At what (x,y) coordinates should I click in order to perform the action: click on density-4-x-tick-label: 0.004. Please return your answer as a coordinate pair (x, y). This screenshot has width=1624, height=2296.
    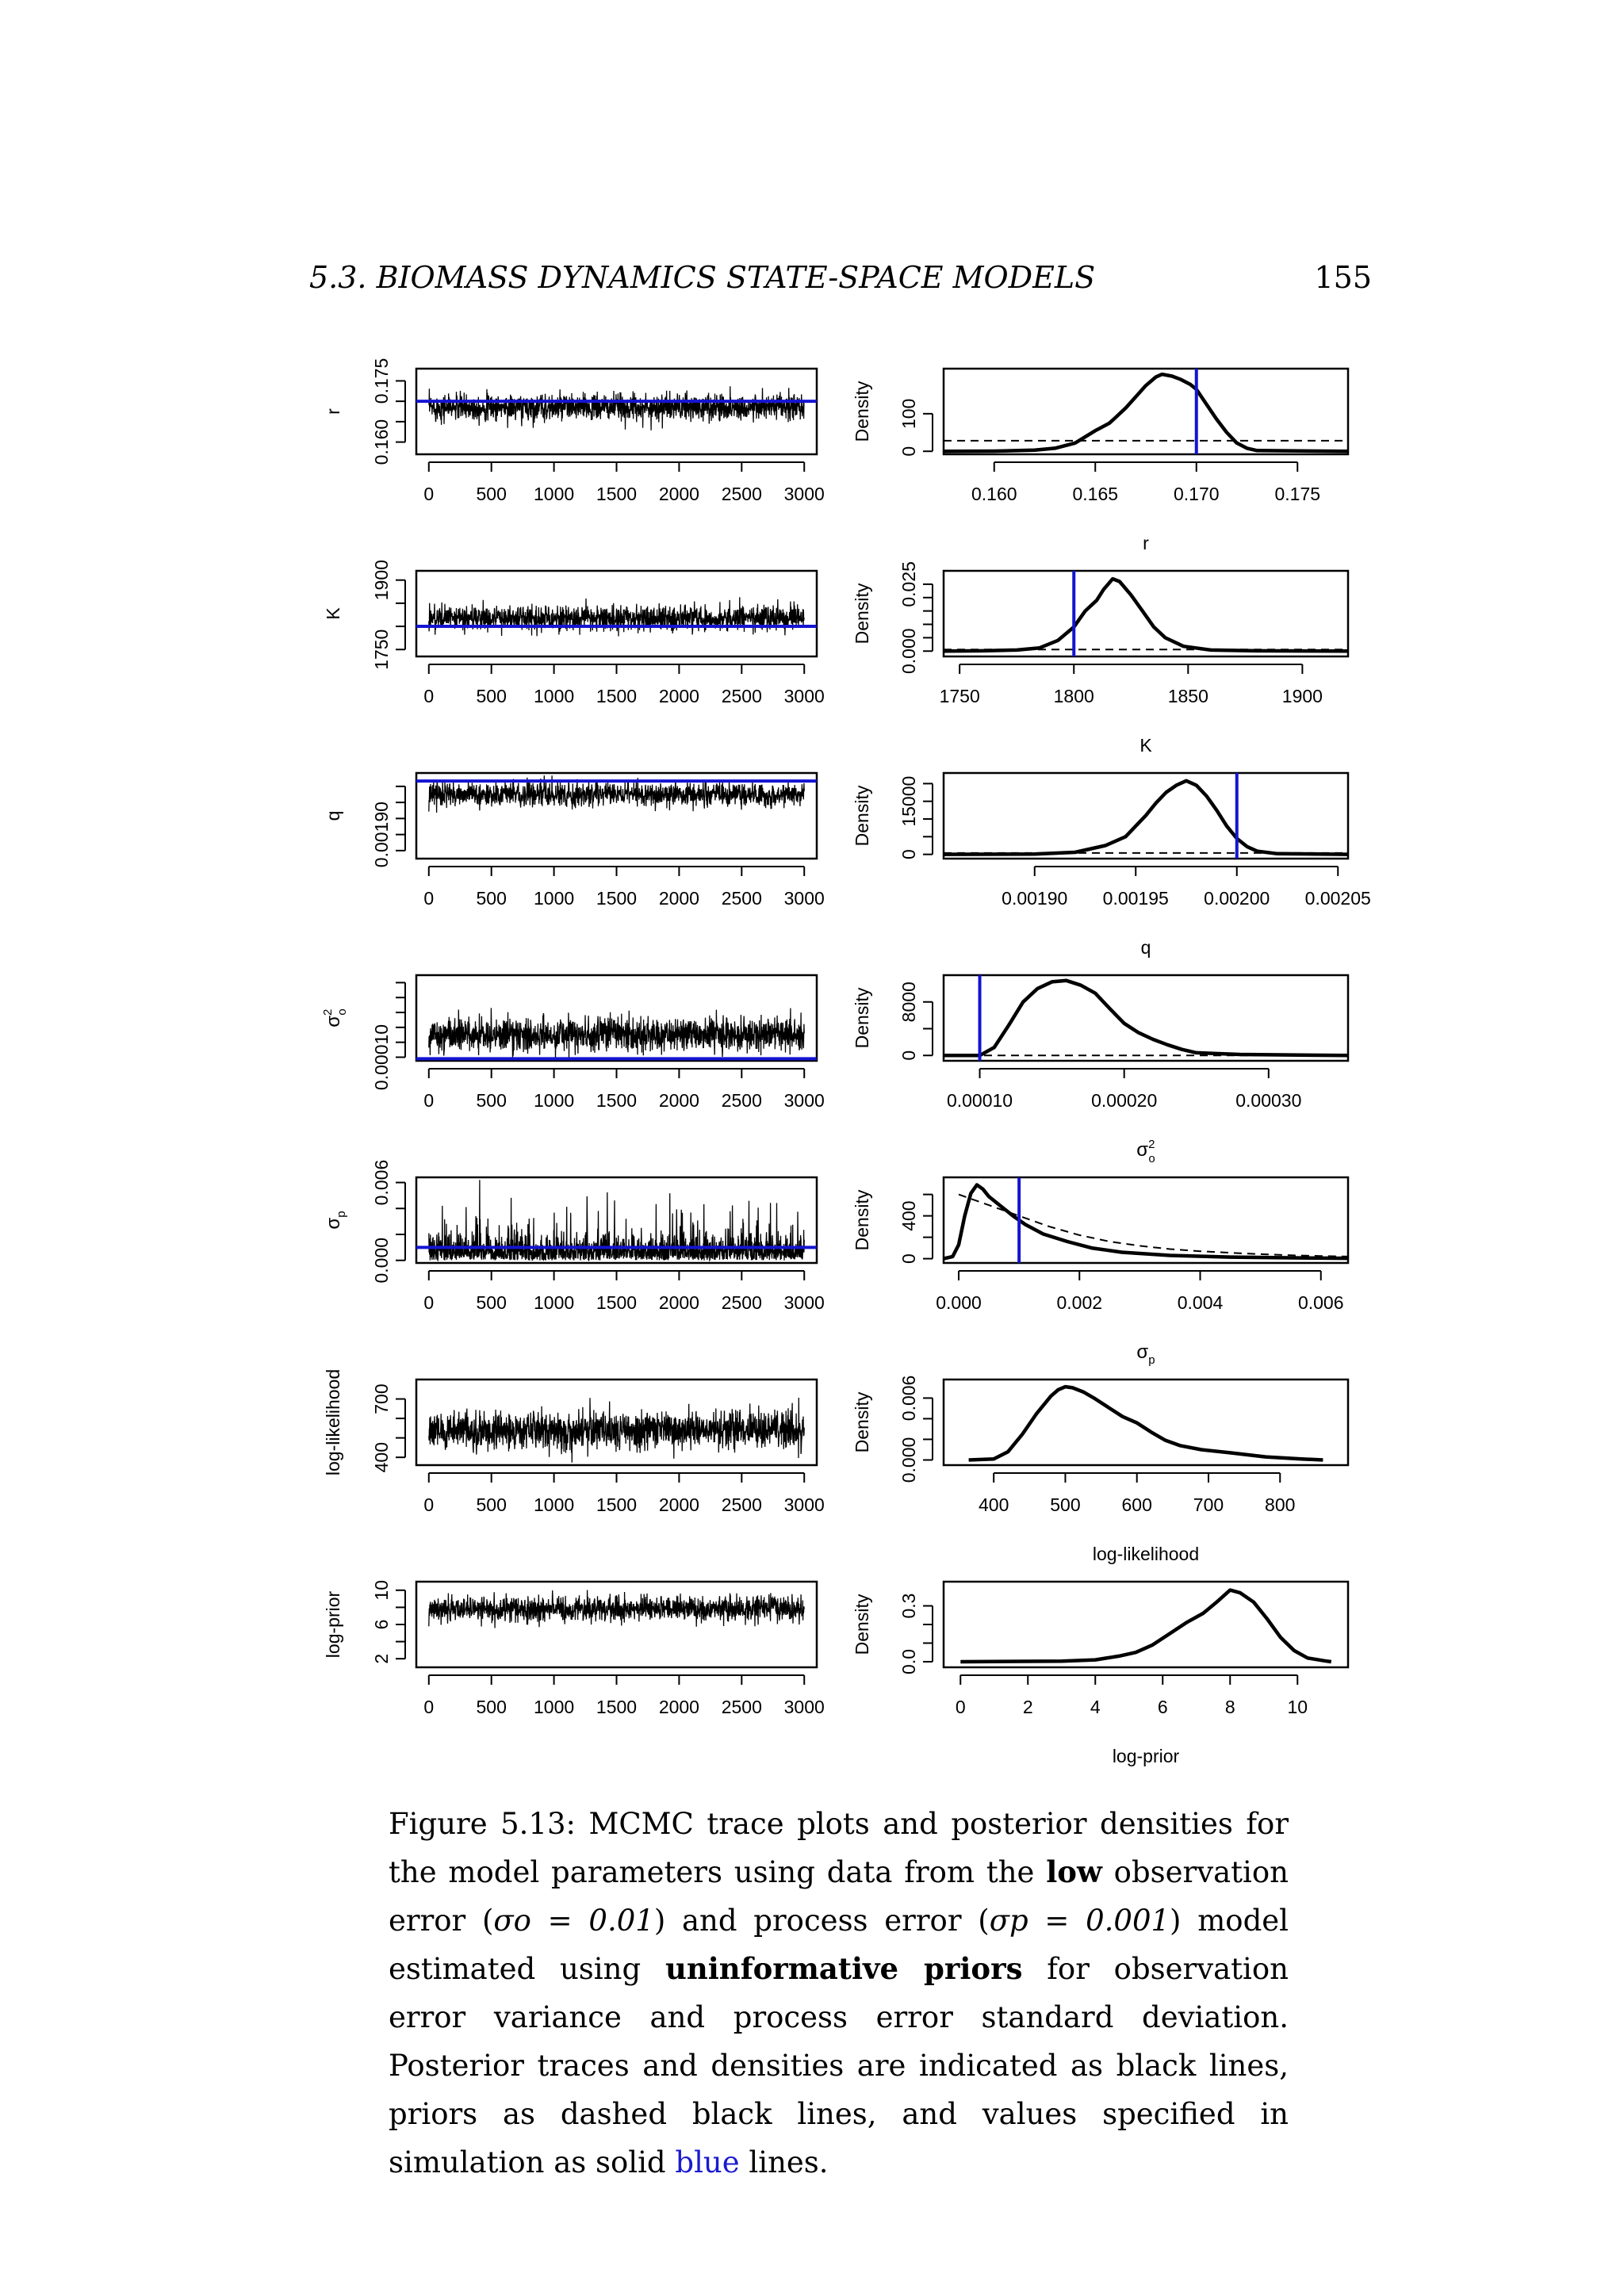
    Looking at the image, I should click on (1201, 1302).